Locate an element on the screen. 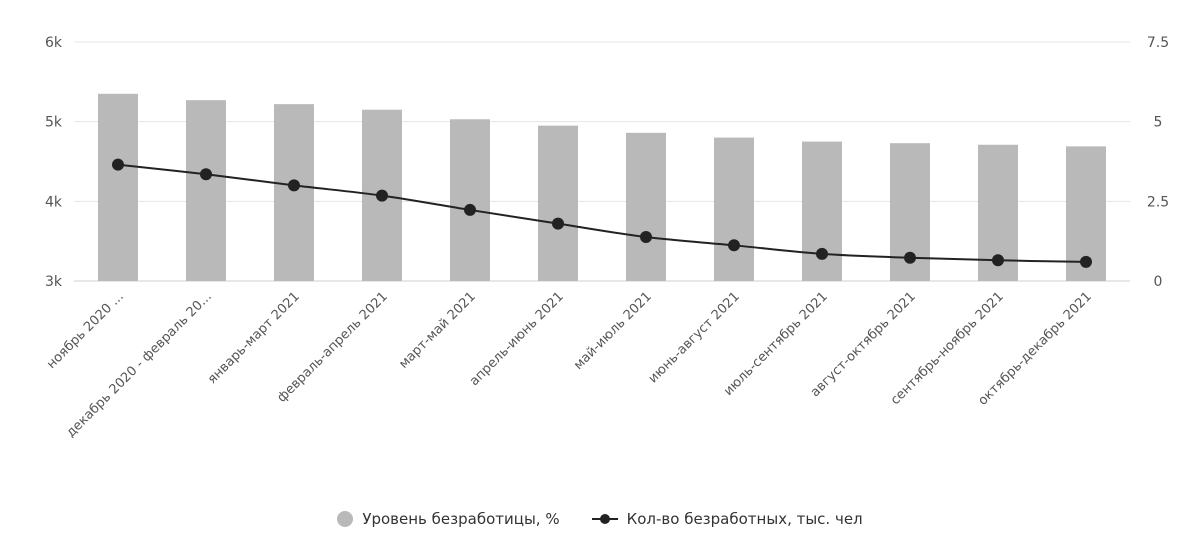  category-label: январь-март 2021 is located at coordinates (254, 338).